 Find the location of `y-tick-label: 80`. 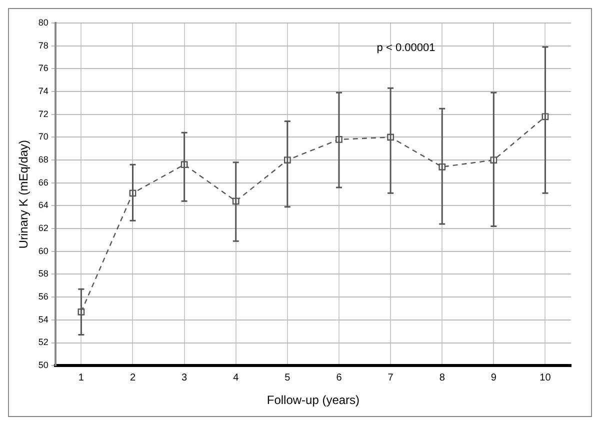

y-tick-label: 80 is located at coordinates (43, 22).